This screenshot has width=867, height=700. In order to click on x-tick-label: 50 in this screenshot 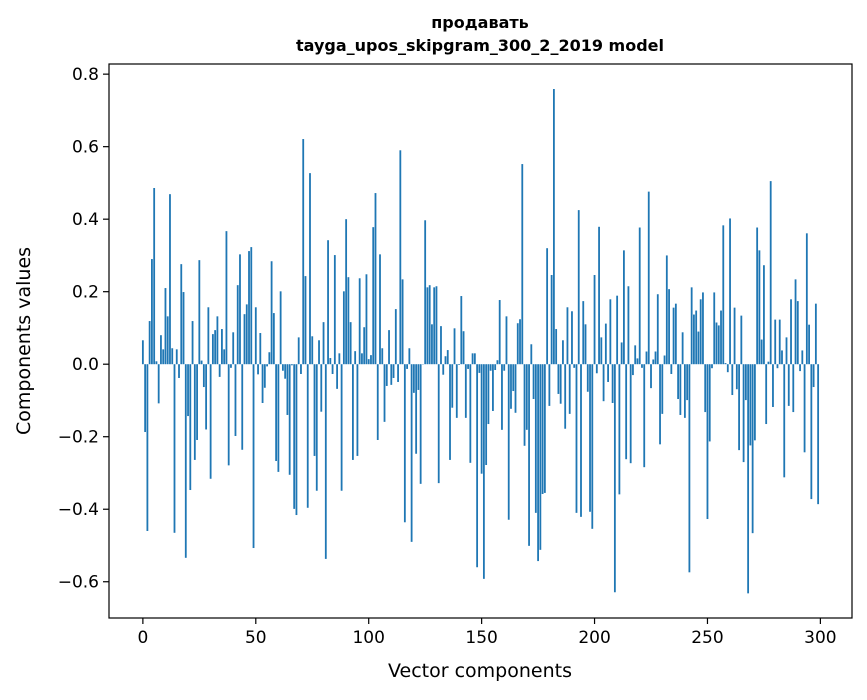, I will do `click(256, 638)`.